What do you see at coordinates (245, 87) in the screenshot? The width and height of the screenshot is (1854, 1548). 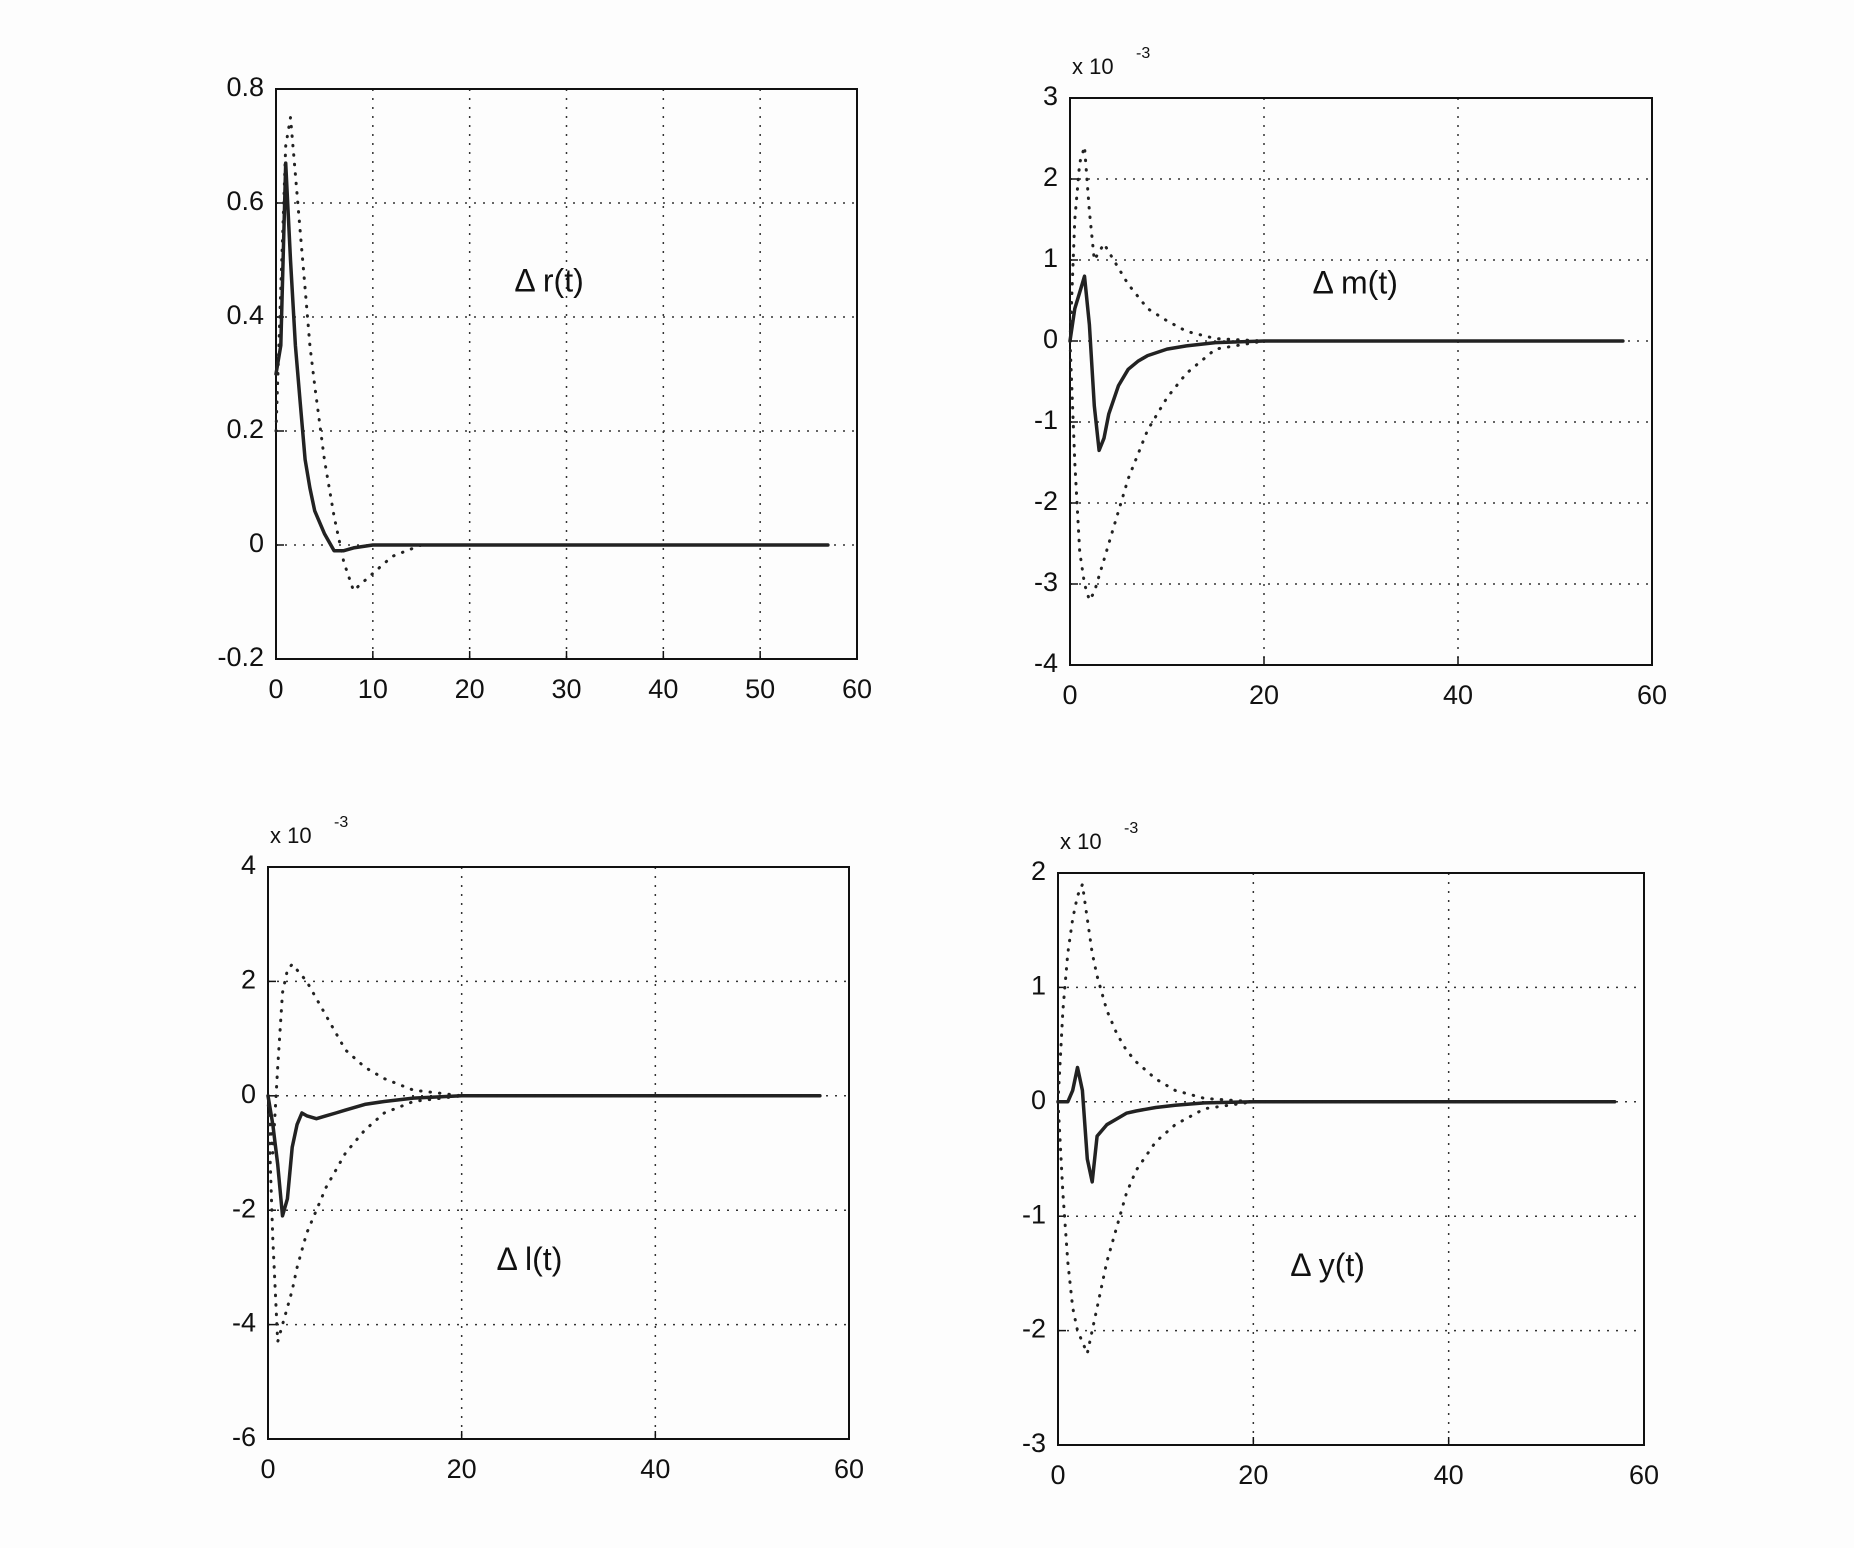 I see `y-tick-label: 0.8` at bounding box center [245, 87].